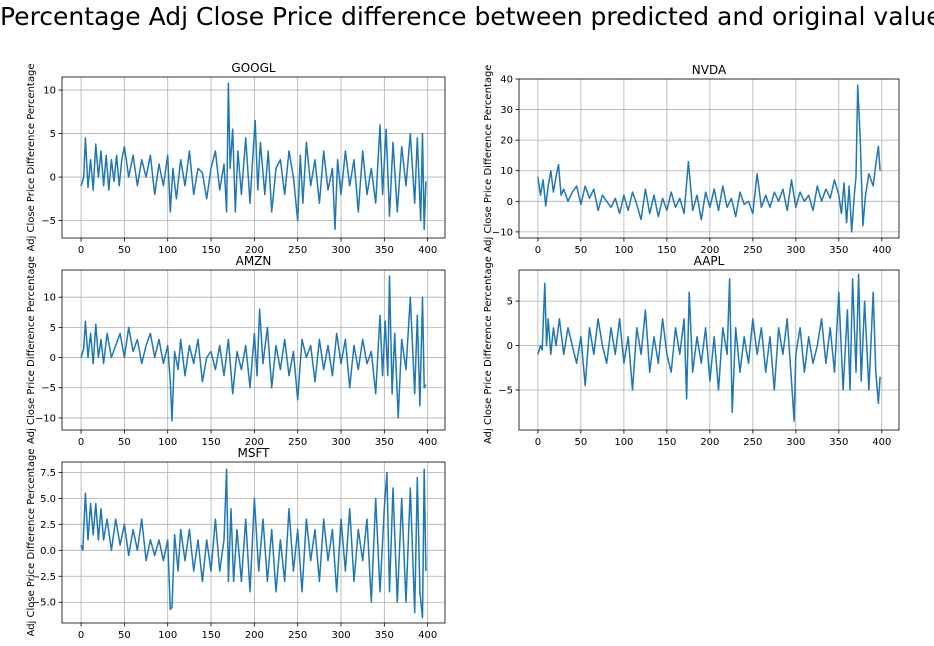 This screenshot has height=646, width=934. Describe the element at coordinates (48, 221) in the screenshot. I see `googl-ytick-label: −5` at that location.